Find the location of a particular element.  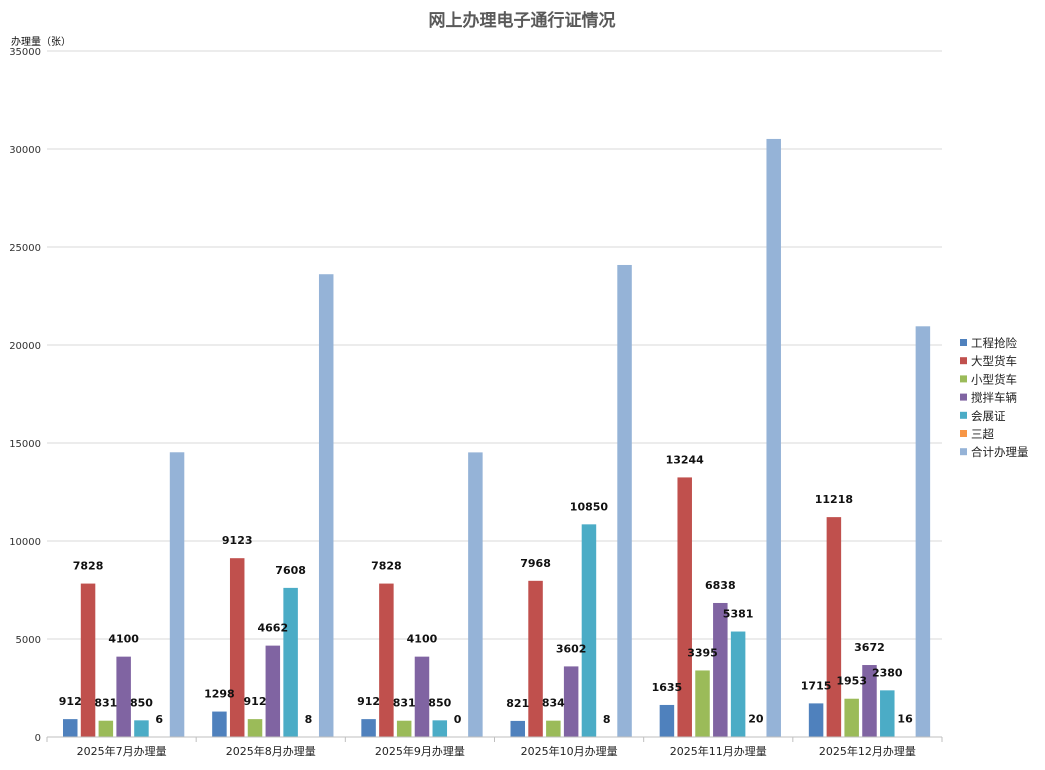

data-label: 3602 is located at coordinates (571, 648).